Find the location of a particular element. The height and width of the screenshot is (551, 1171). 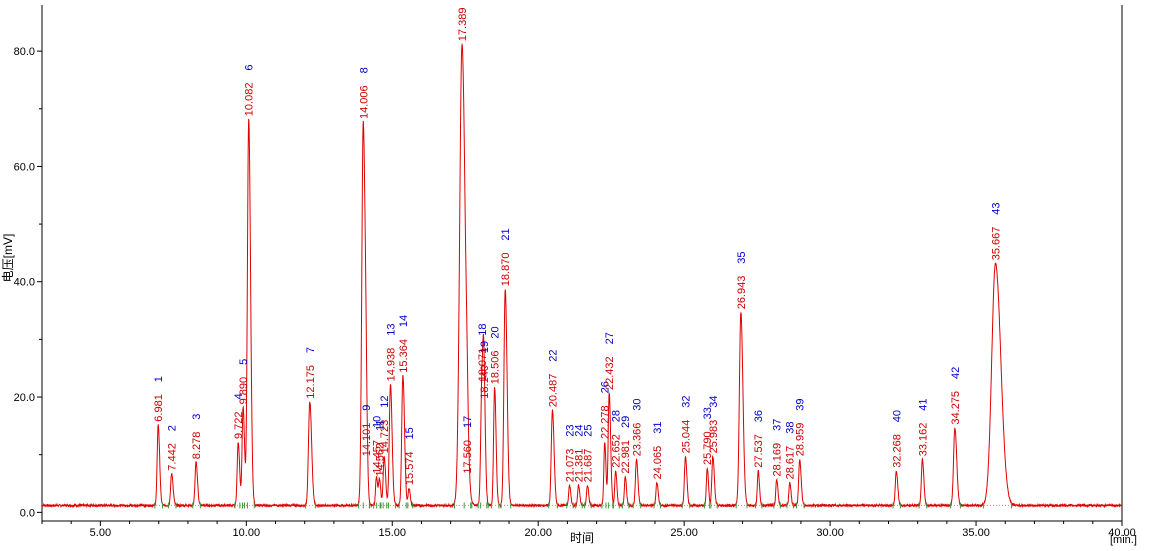

peak-number-label: 29 is located at coordinates (626, 422).